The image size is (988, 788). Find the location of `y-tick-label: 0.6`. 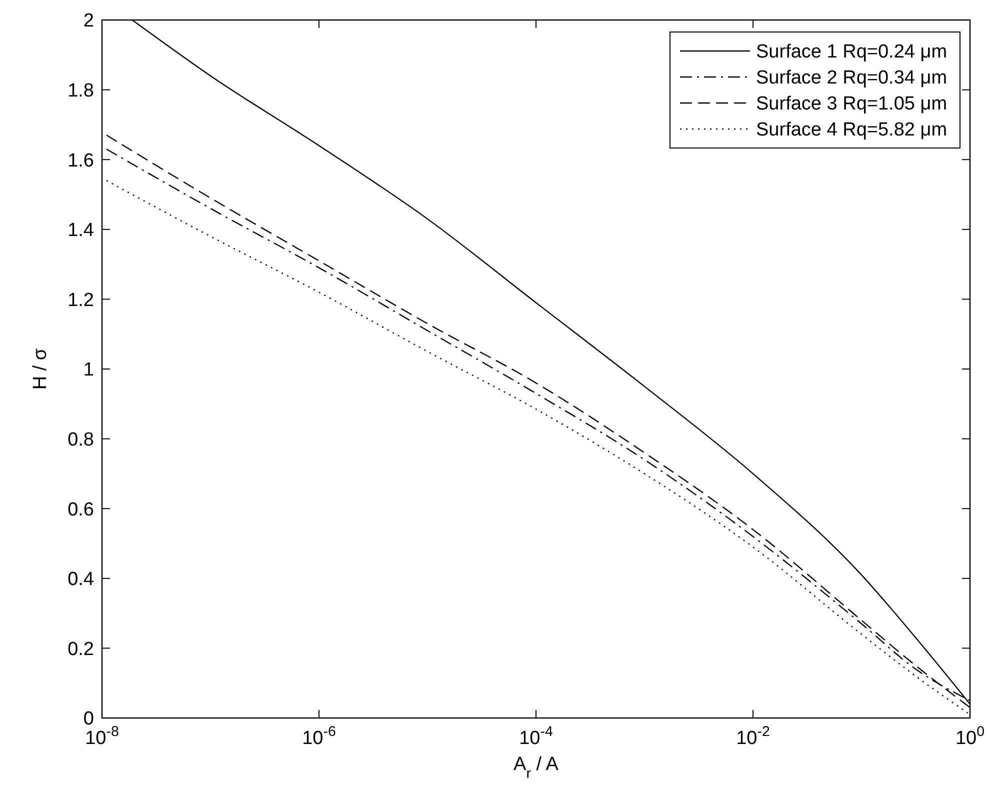

y-tick-label: 0.6 is located at coordinates (81, 509).